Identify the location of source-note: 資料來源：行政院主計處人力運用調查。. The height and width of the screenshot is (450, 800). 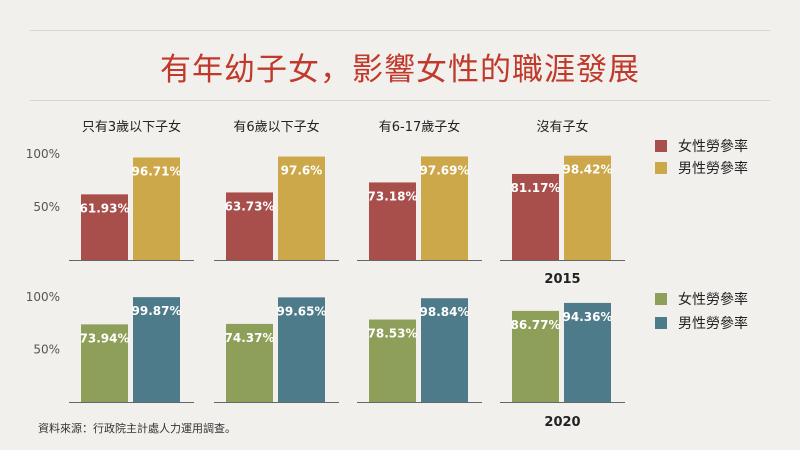
(137, 428).